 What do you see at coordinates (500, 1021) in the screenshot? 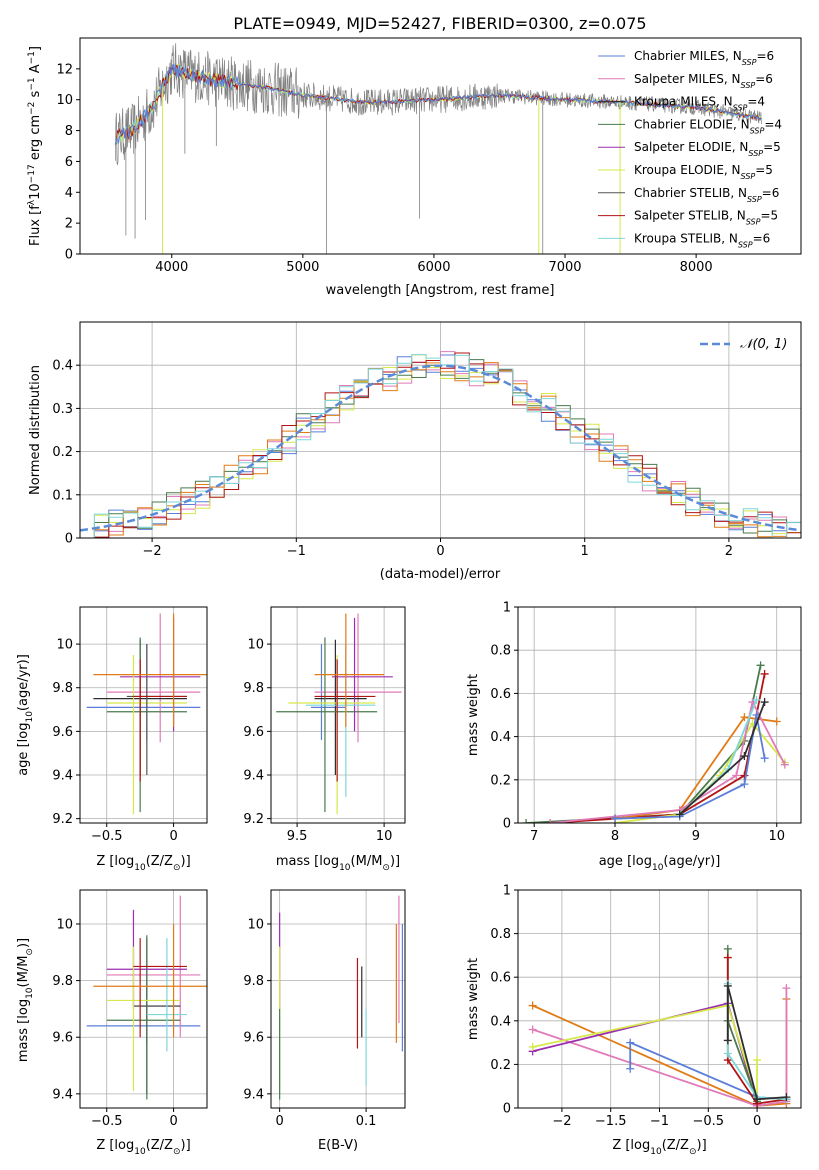
I see `y-tick-label: 0.4` at bounding box center [500, 1021].